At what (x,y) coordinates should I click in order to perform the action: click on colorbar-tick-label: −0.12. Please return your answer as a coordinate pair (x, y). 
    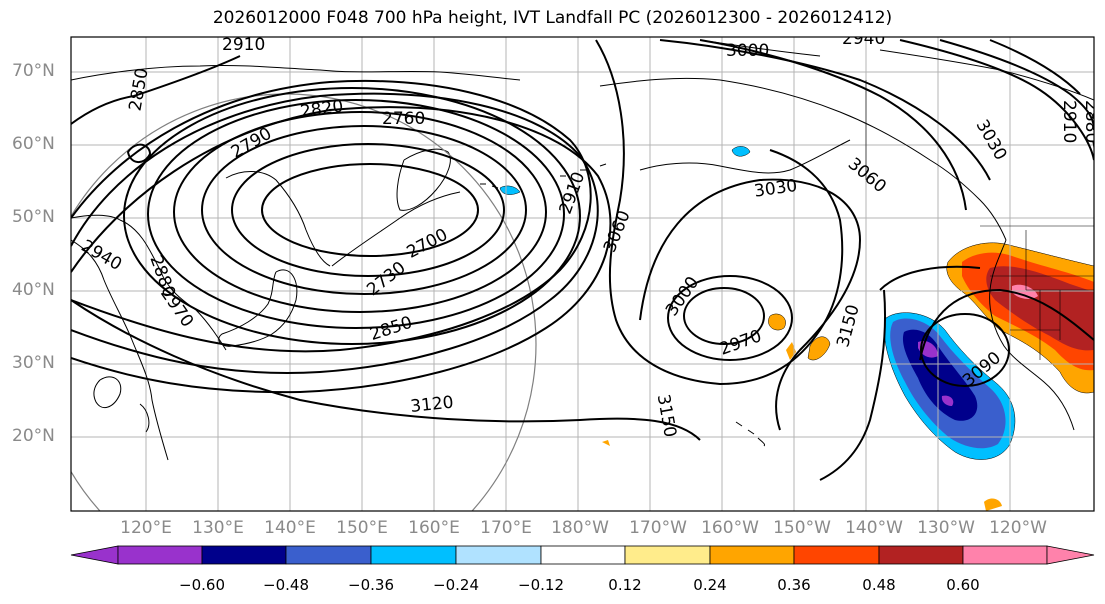
    Looking at the image, I should click on (541, 585).